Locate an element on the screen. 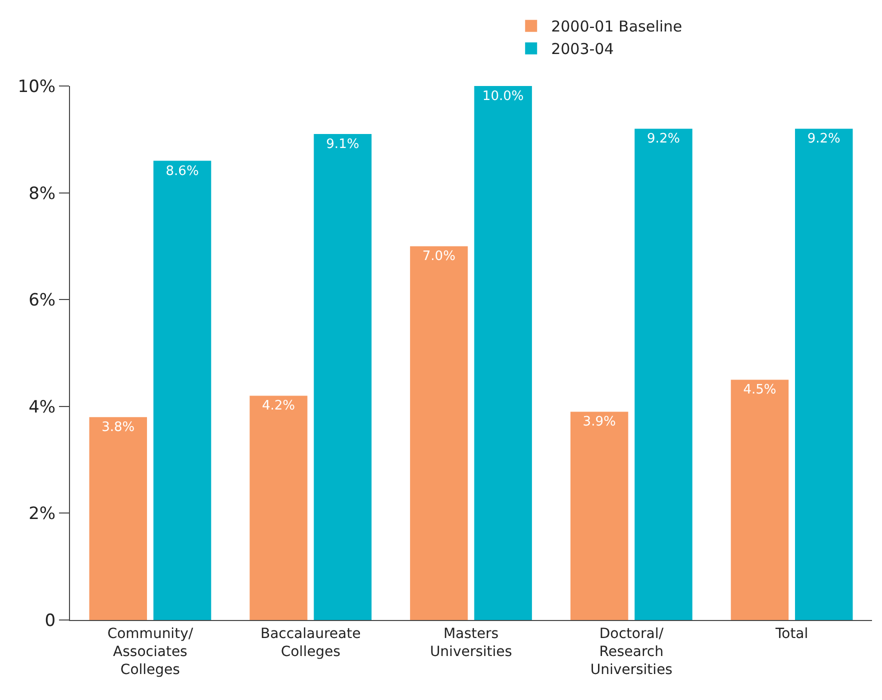  y-tick-label: 2% is located at coordinates (42, 514).